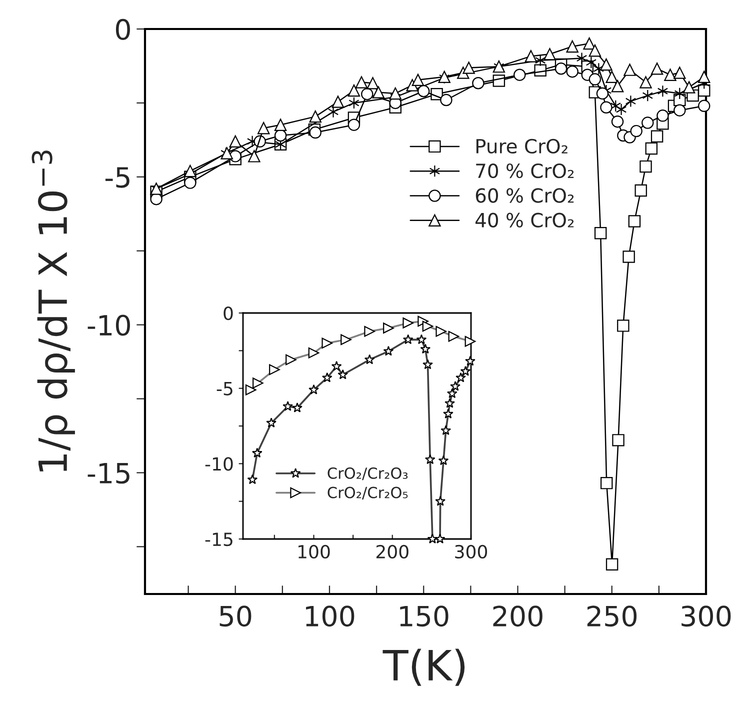 The height and width of the screenshot is (722, 746). What do you see at coordinates (525, 170) in the screenshot?
I see `legend-label: 70 % CrO₂` at bounding box center [525, 170].